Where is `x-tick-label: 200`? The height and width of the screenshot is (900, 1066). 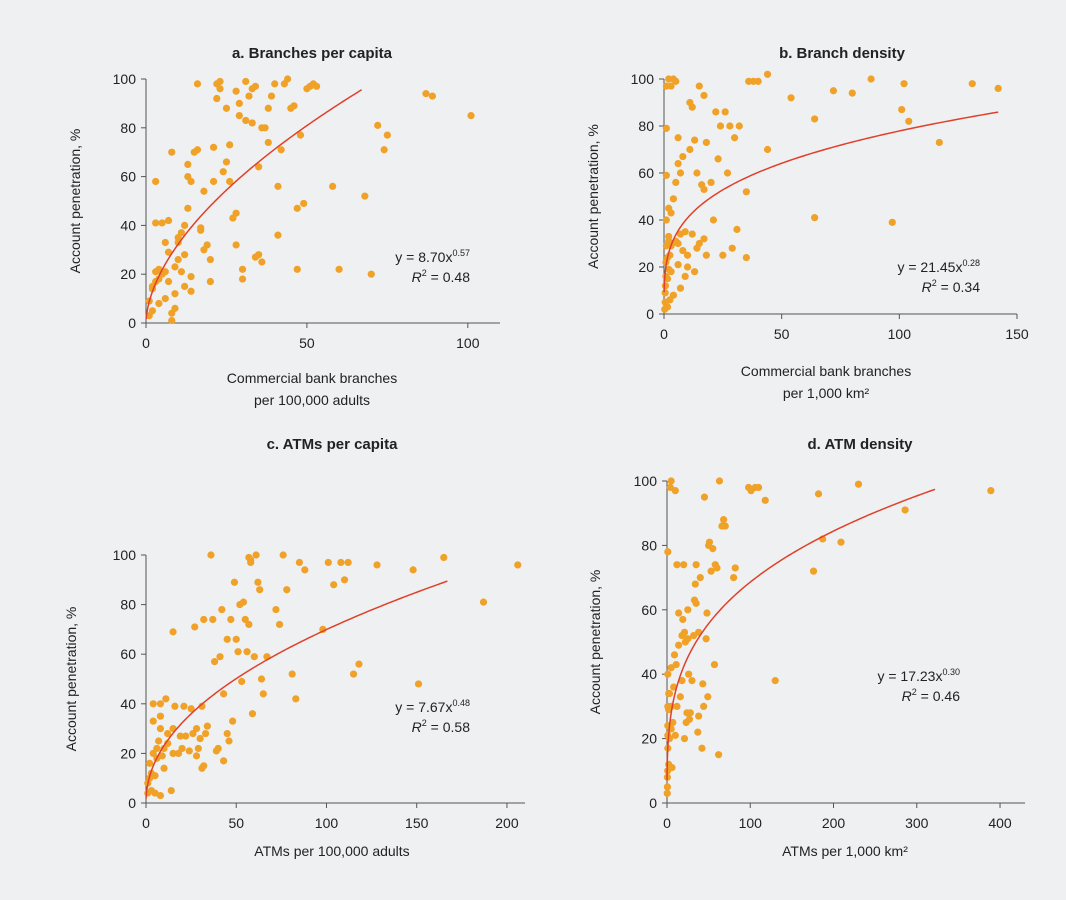 x-tick-label: 200 is located at coordinates (834, 823).